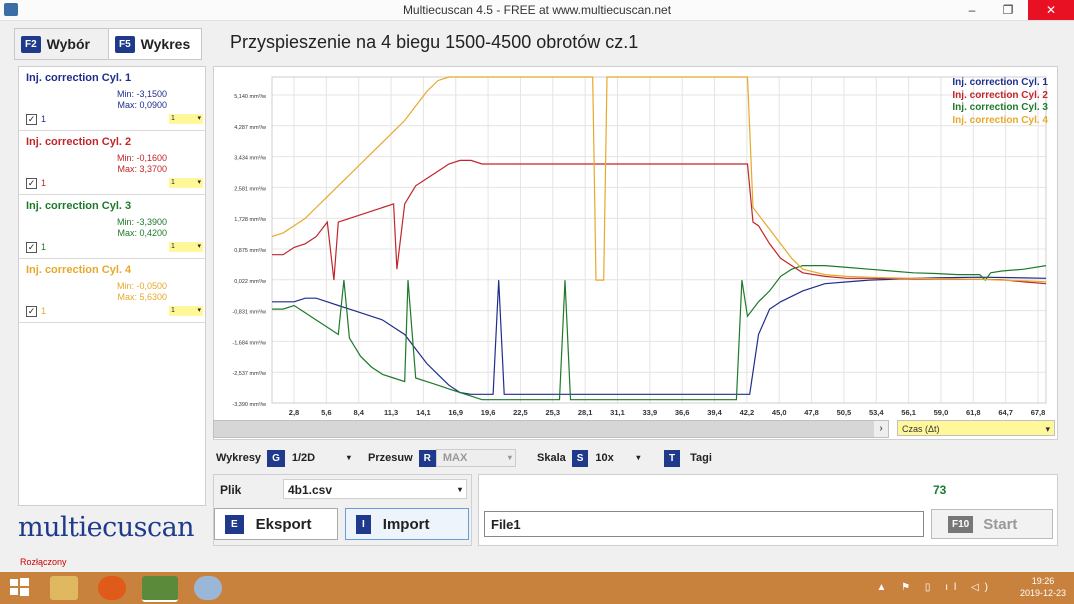  Describe the element at coordinates (11, 9) in the screenshot. I see `app-icon` at that location.